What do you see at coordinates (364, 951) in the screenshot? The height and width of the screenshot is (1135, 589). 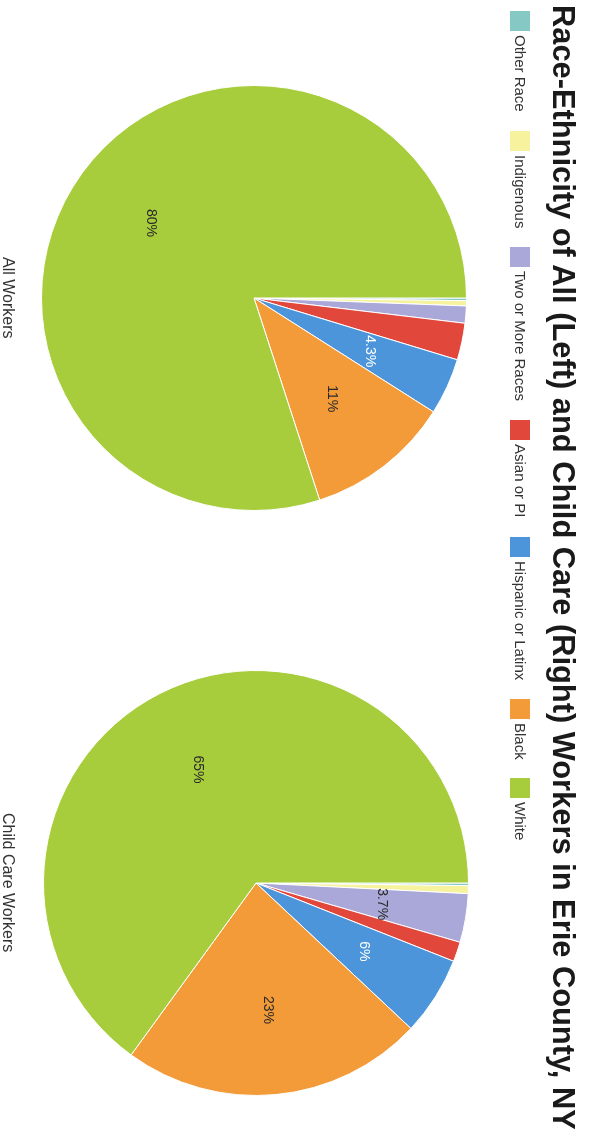 I see `data-label: 6%` at bounding box center [364, 951].